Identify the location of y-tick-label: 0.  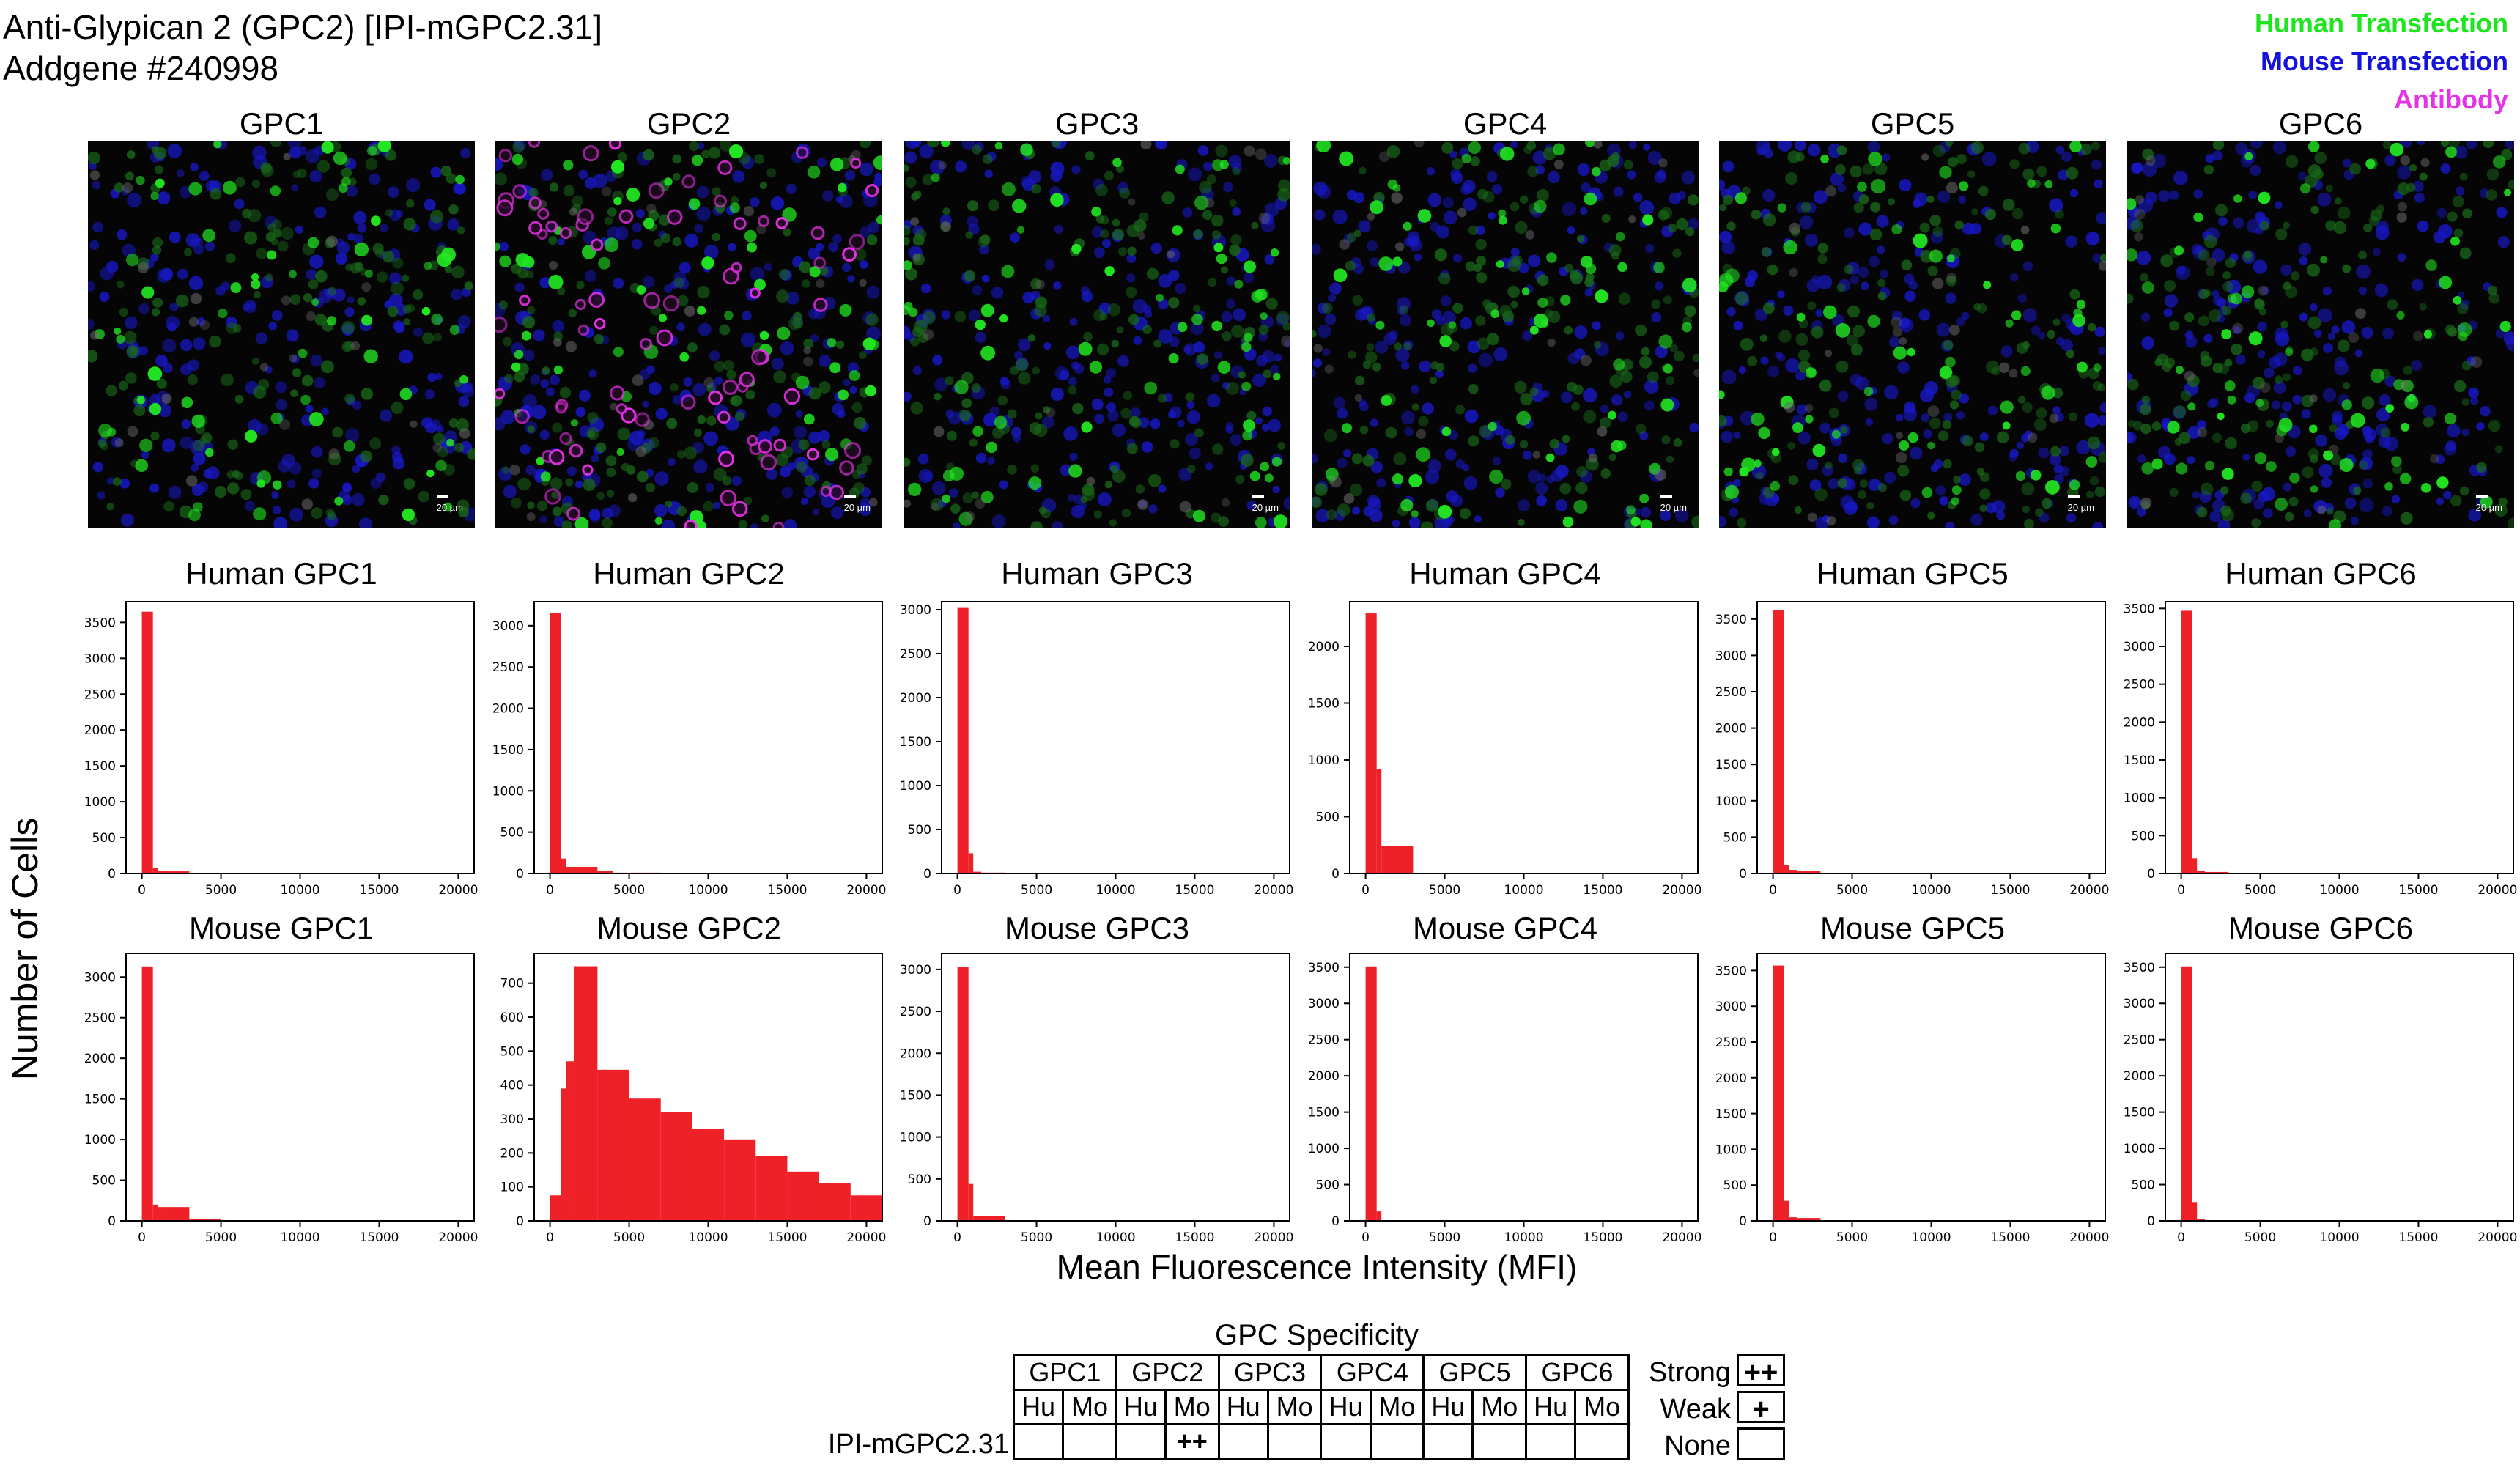
(927, 1221).